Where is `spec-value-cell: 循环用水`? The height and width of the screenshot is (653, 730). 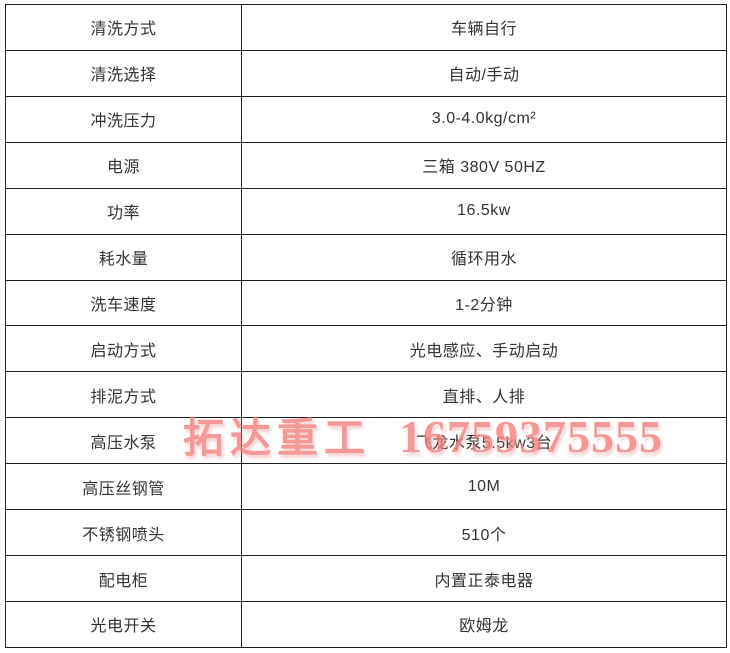
spec-value-cell: 循环用水 is located at coordinates (484, 257).